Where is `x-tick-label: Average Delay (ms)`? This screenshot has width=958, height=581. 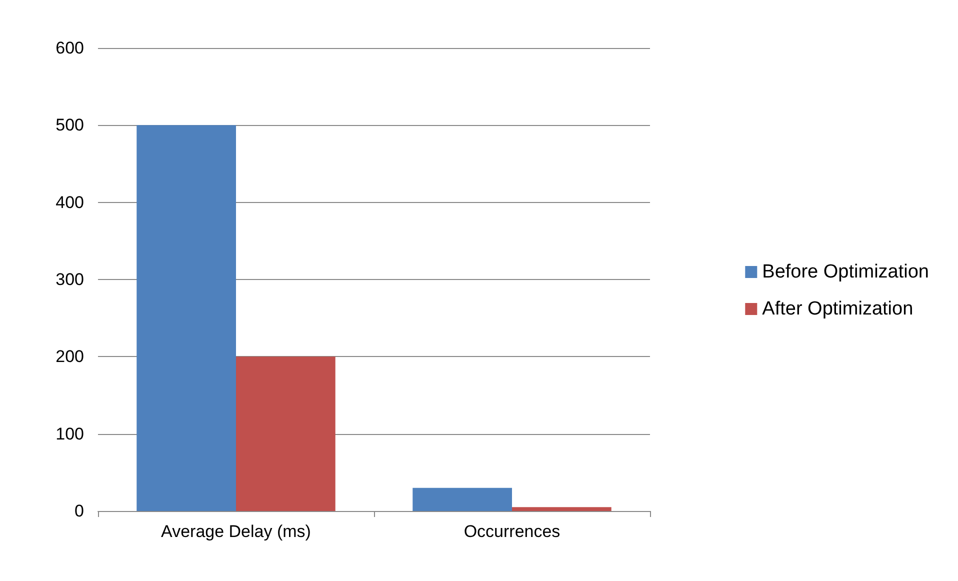
x-tick-label: Average Delay (ms) is located at coordinates (236, 531).